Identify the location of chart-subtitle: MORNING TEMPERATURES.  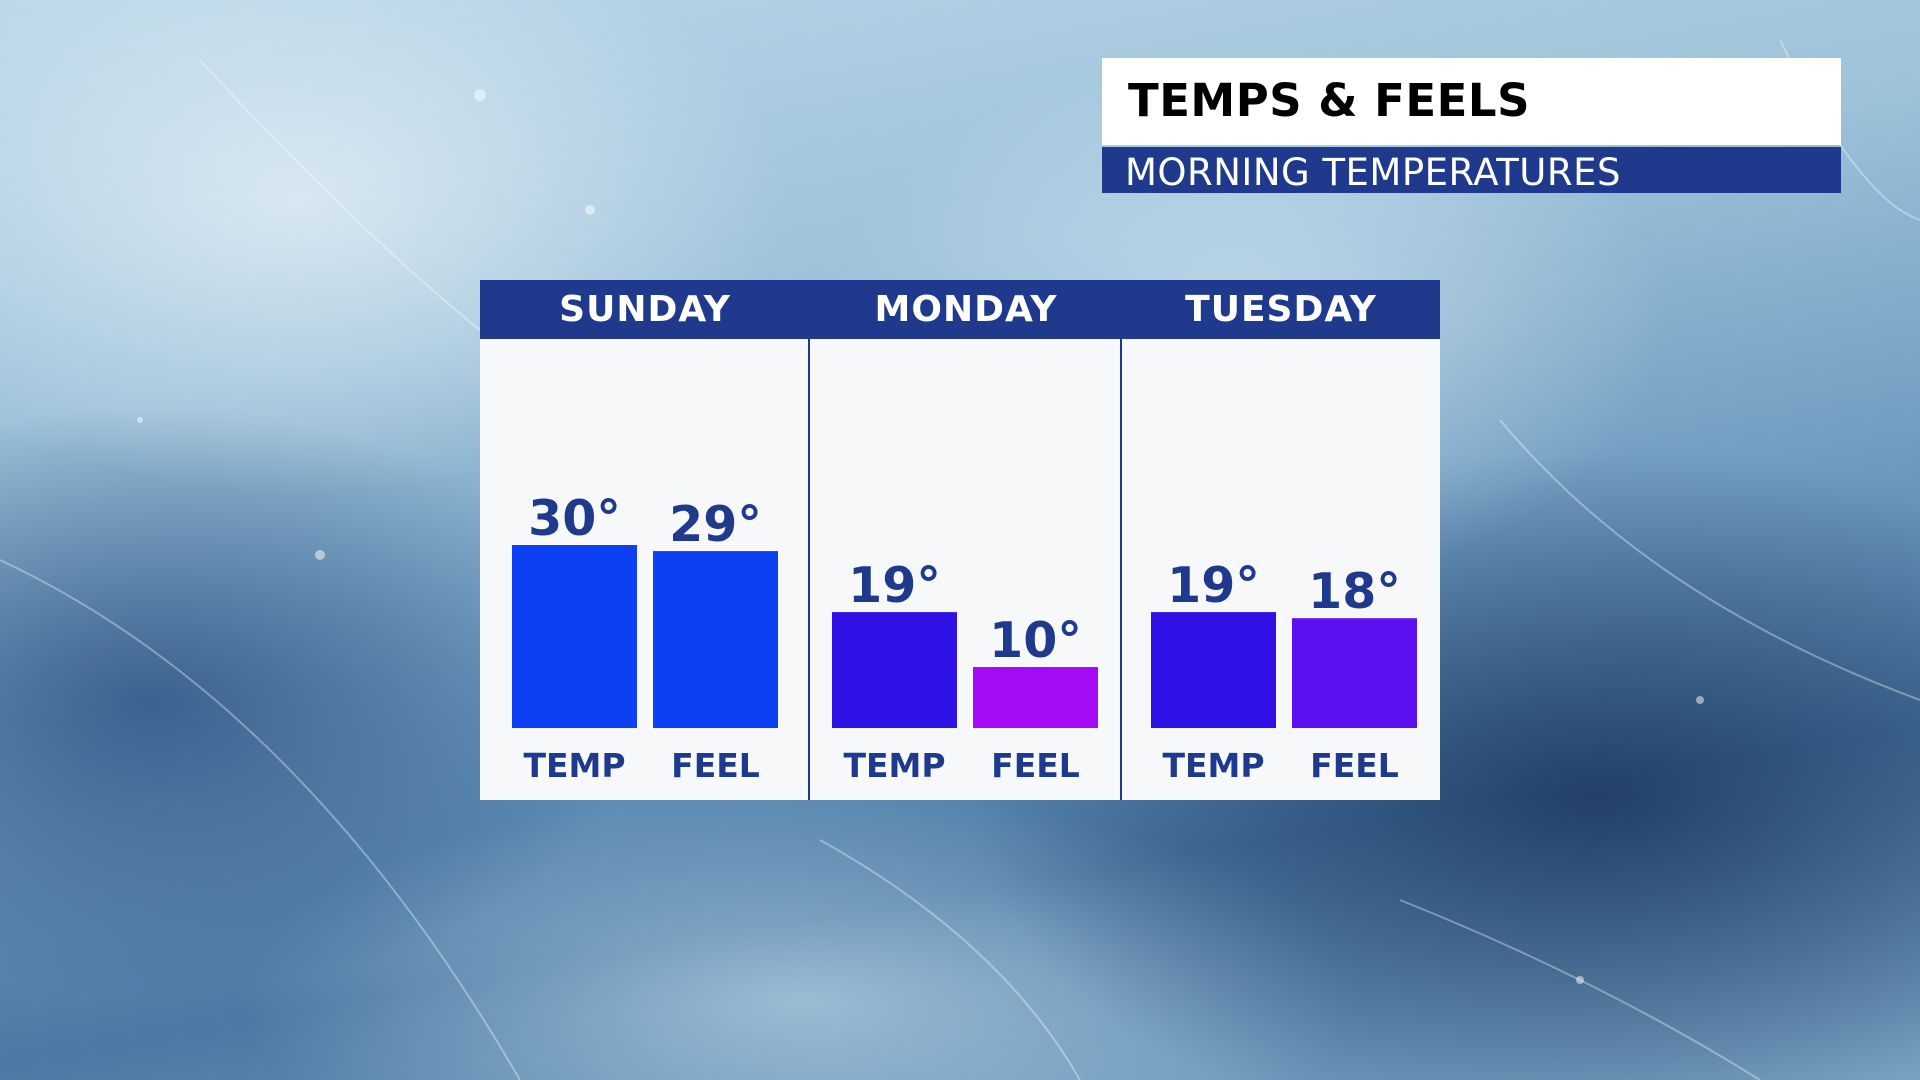
(1373, 172).